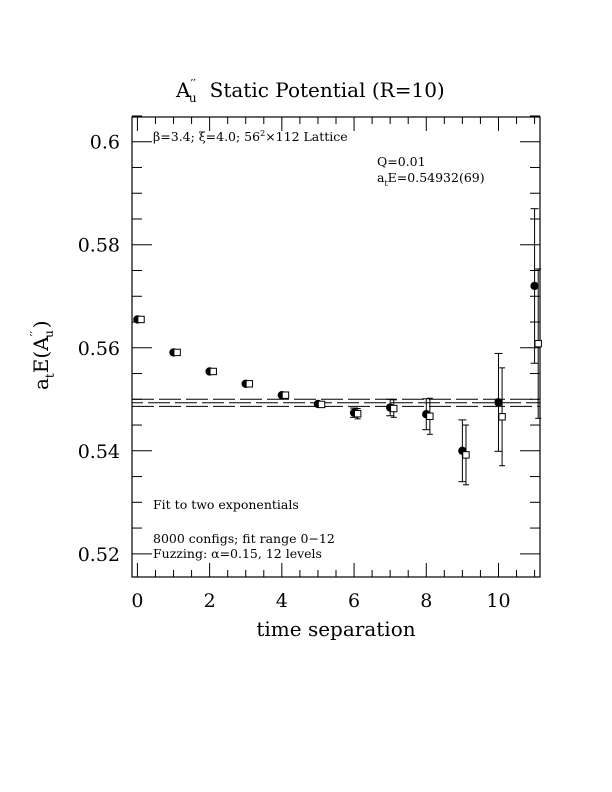  I want to click on y-axis-label: atE(A′′u), so click(42, 355).